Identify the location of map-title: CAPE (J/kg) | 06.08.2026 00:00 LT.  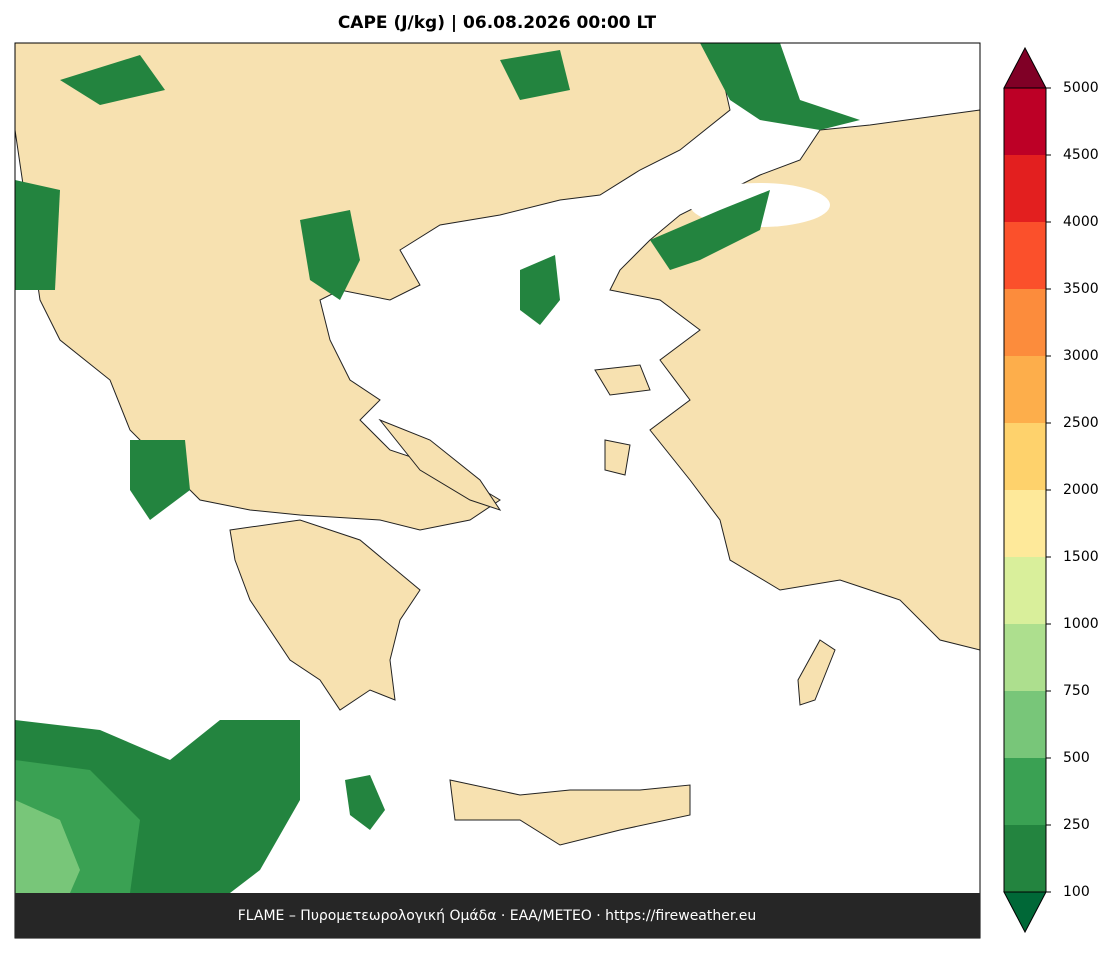
(497, 23).